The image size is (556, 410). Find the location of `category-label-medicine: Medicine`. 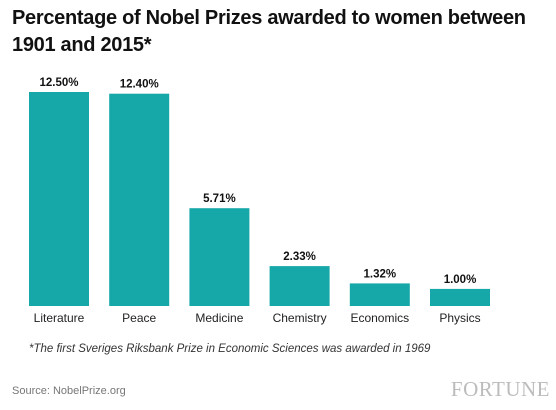

category-label-medicine: Medicine is located at coordinates (219, 318).